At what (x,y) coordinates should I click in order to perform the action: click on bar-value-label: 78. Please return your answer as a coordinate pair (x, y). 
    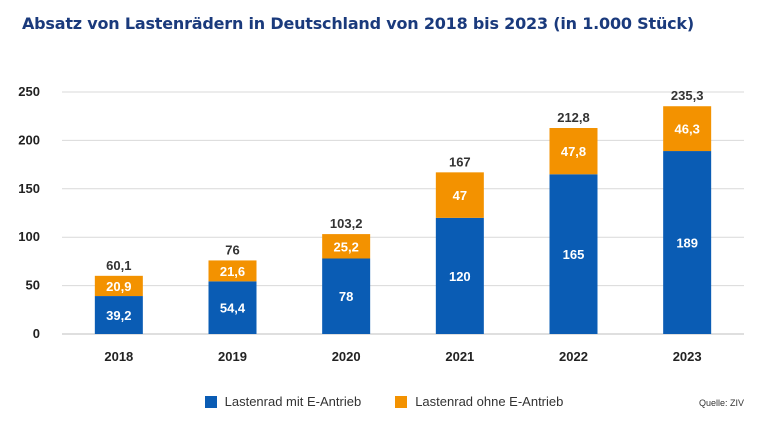
    Looking at the image, I should click on (346, 296).